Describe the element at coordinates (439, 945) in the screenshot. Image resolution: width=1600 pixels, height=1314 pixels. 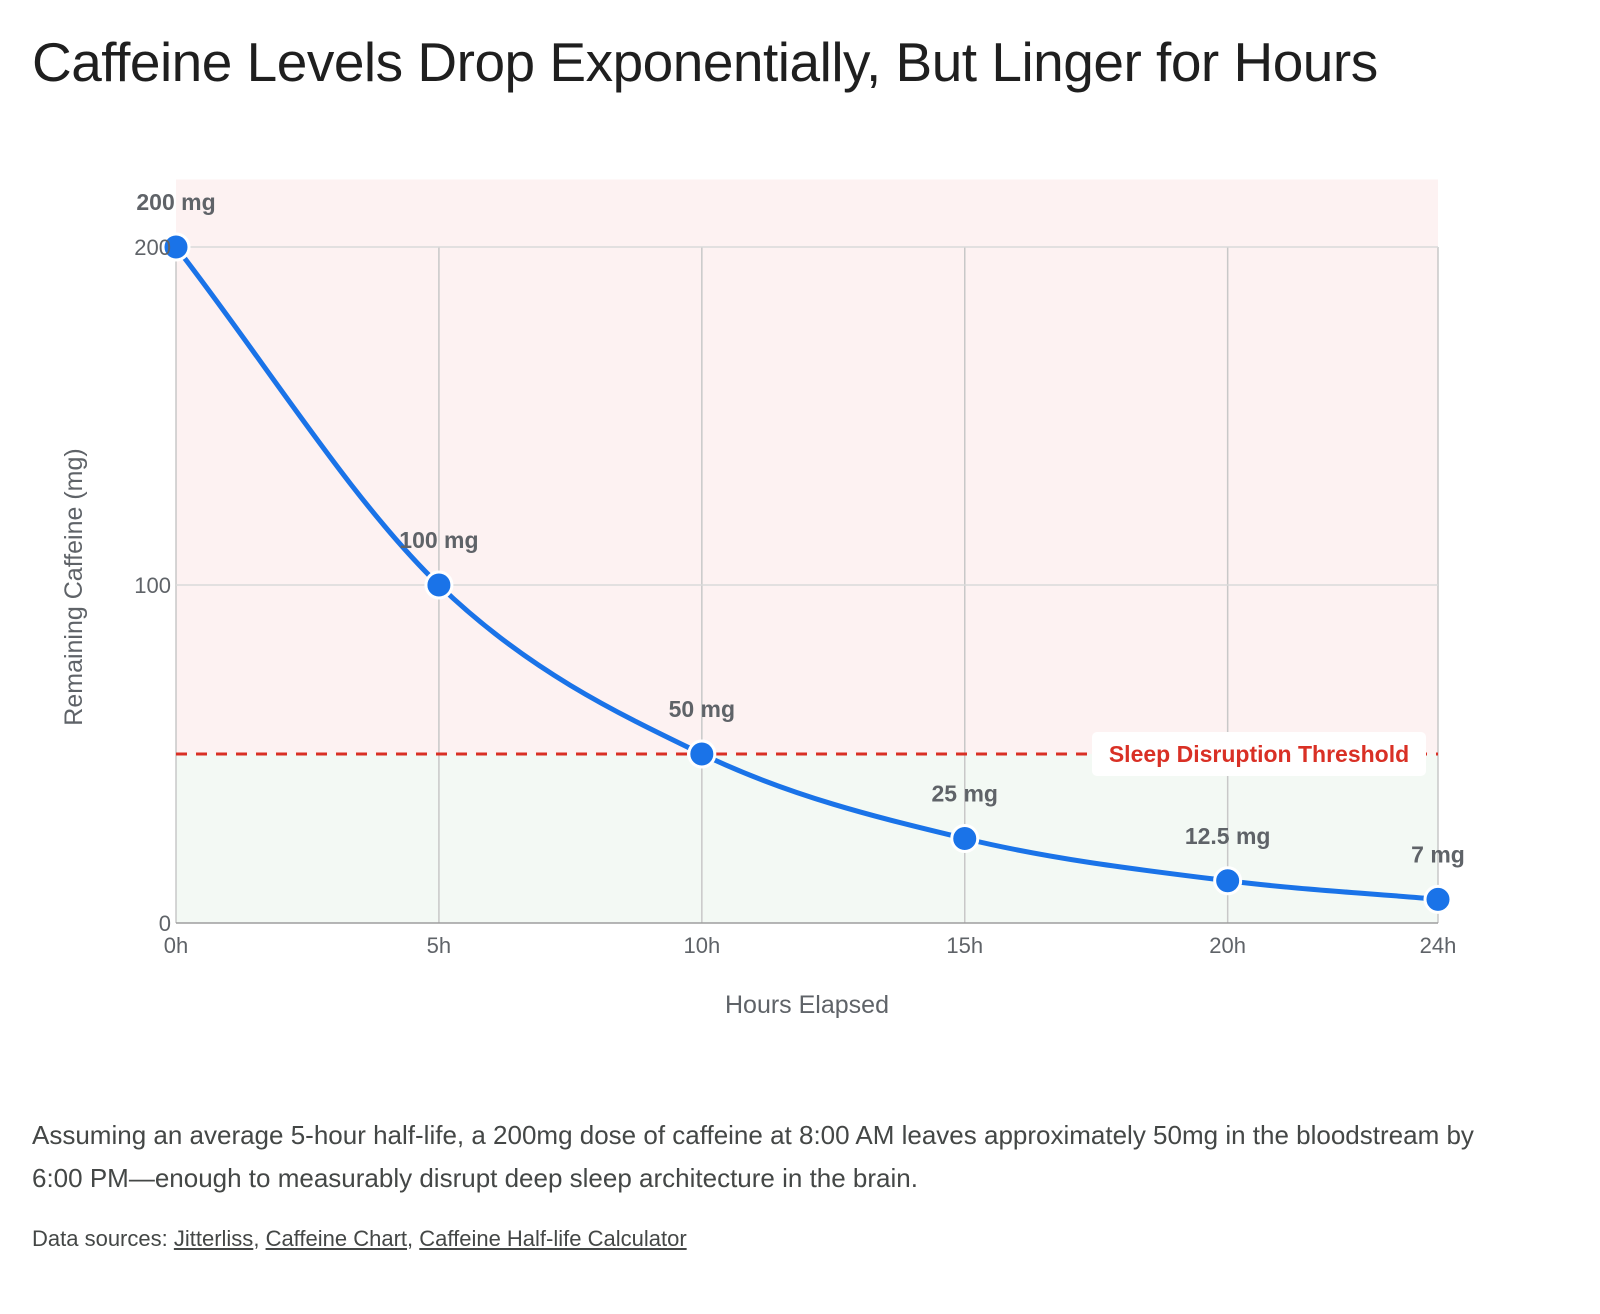
I see `x-tick-label: 5h` at that location.